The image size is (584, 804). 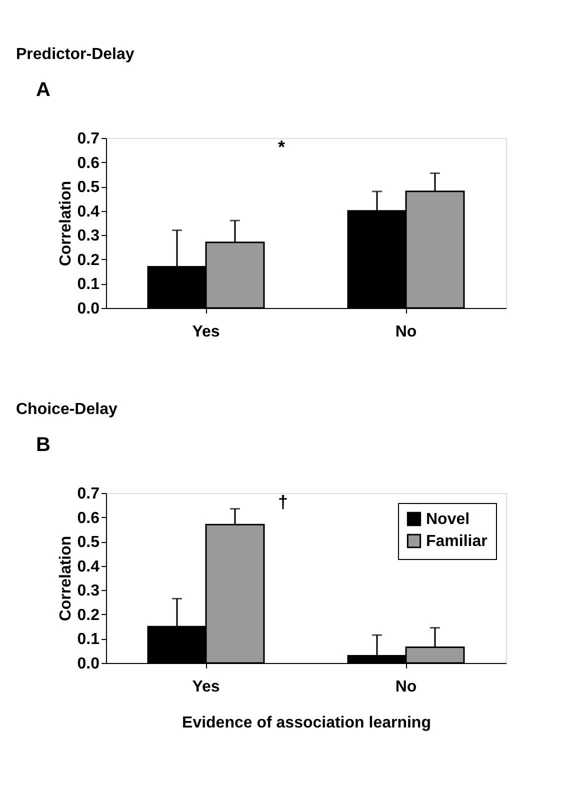 What do you see at coordinates (283, 502) in the screenshot?
I see `annotation: †` at bounding box center [283, 502].